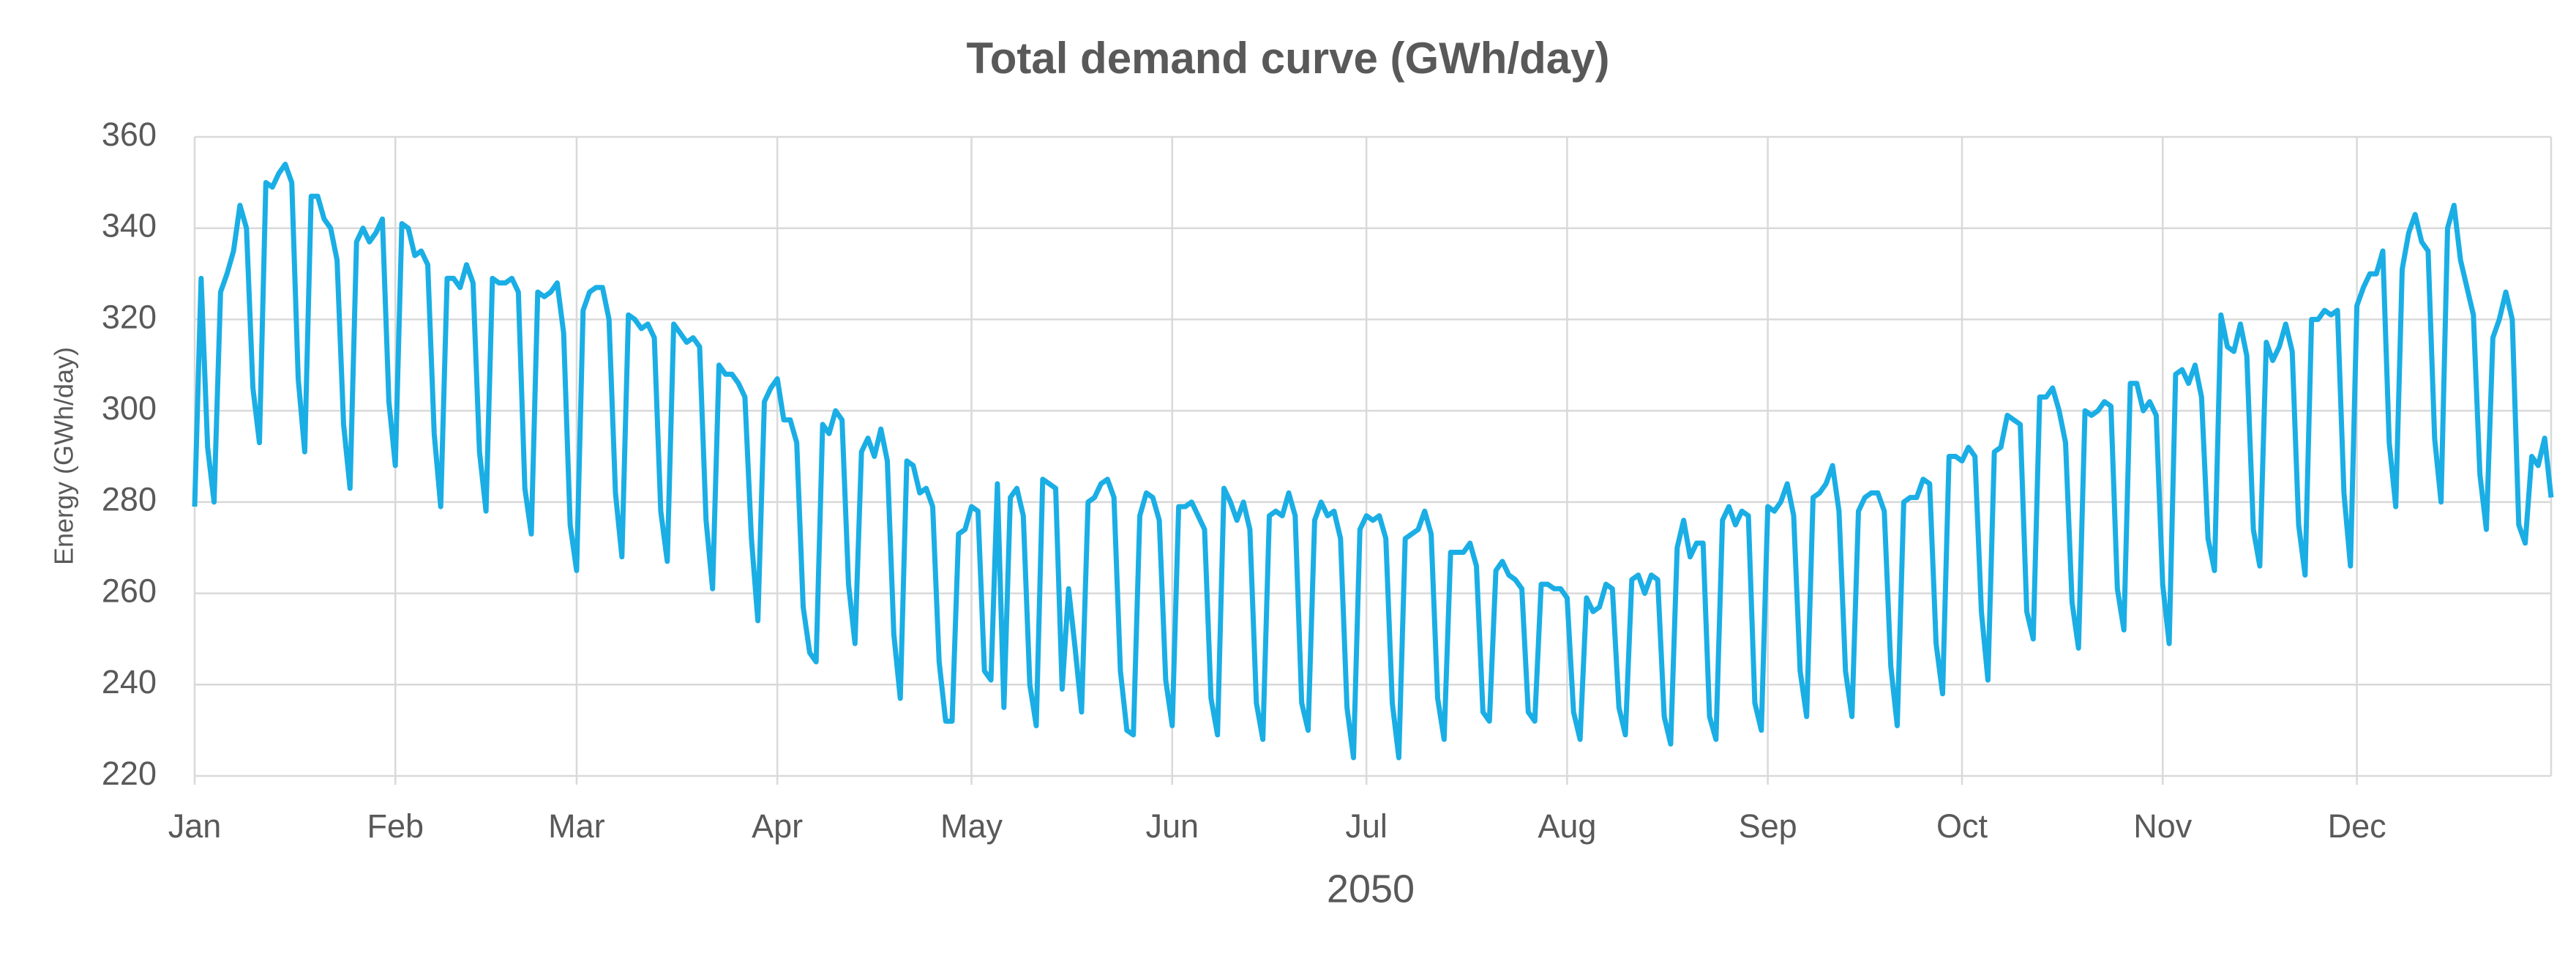 The width and height of the screenshot is (2576, 956). I want to click on y-tick-label: 340, so click(129, 226).